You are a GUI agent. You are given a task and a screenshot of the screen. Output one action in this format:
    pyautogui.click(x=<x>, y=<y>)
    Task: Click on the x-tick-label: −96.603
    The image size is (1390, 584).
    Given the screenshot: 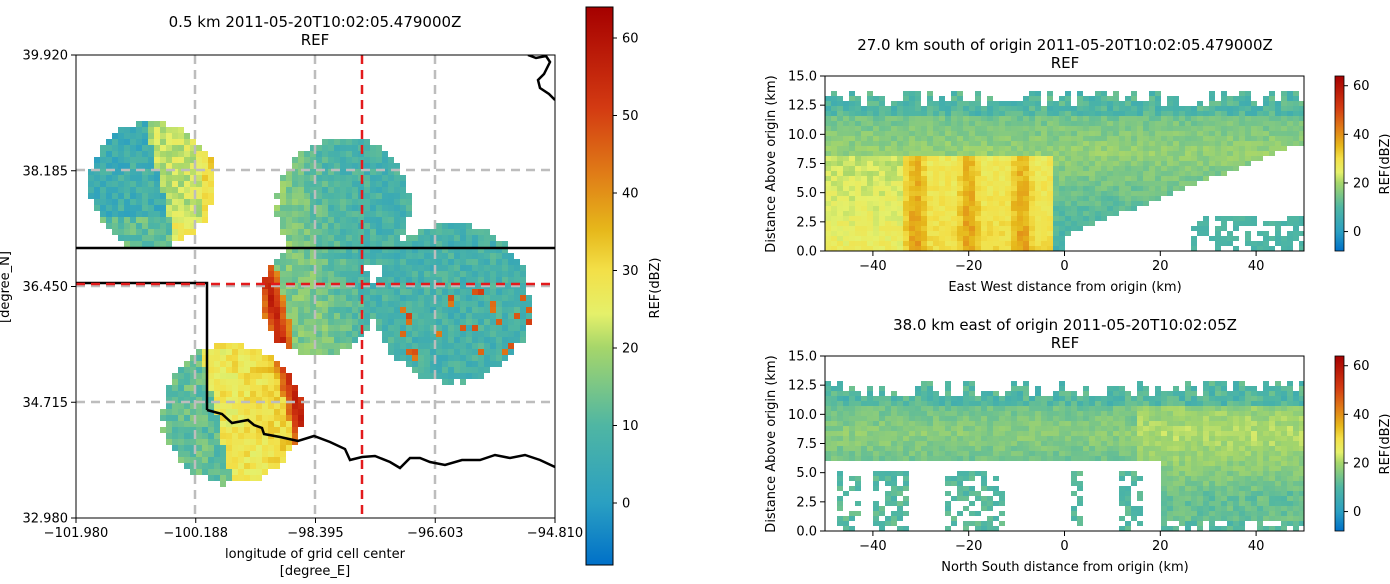 What is the action you would take?
    pyautogui.click(x=435, y=533)
    